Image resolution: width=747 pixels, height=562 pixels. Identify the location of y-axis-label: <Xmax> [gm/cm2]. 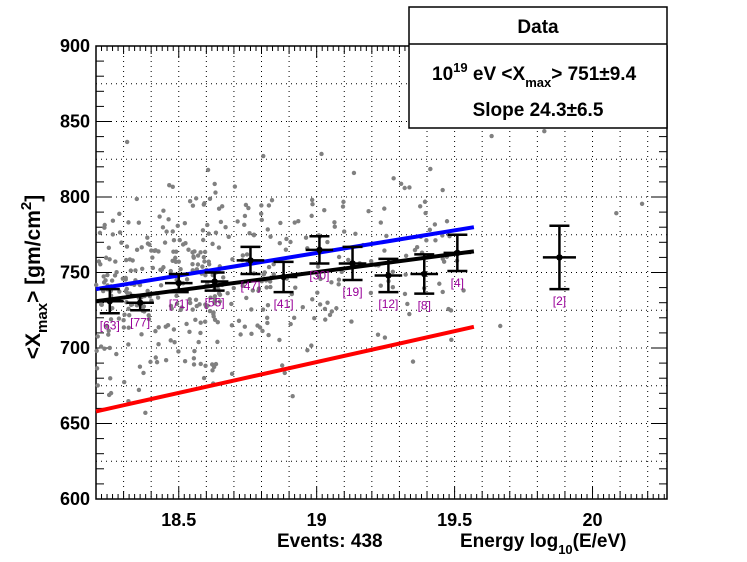
(34, 277).